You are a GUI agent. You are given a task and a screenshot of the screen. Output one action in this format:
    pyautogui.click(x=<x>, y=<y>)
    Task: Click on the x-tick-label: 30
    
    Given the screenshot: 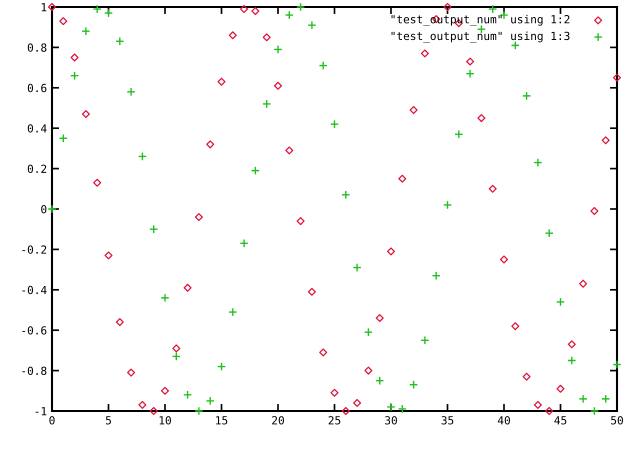 What is the action you would take?
    pyautogui.click(x=391, y=420)
    